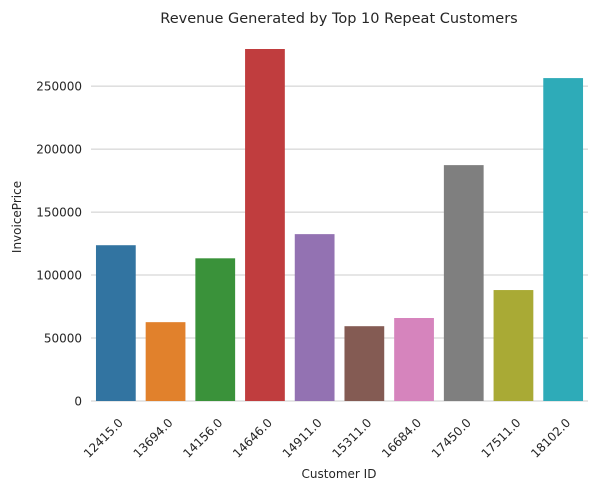 The height and width of the screenshot is (491, 598). What do you see at coordinates (59, 213) in the screenshot?
I see `y-tick-label: 150000` at bounding box center [59, 213].